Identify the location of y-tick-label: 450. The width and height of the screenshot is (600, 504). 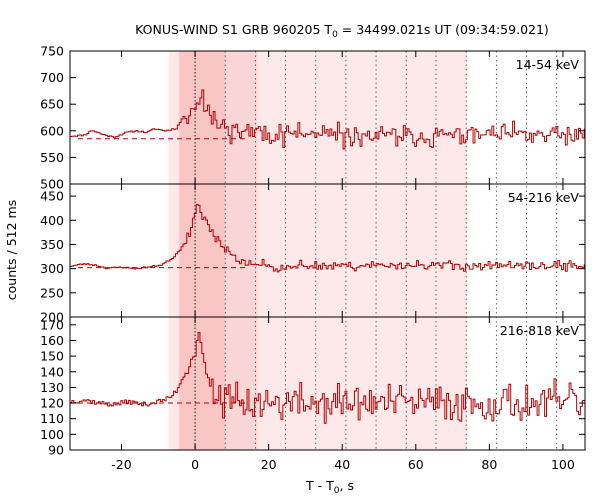
(52, 196).